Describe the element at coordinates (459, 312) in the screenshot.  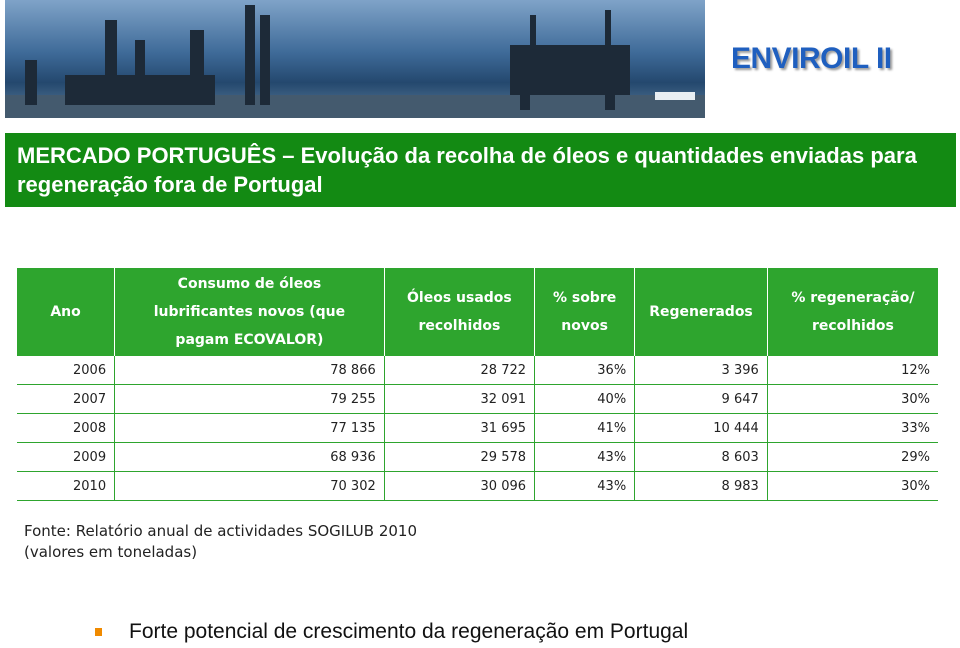
I see `column-header: Óleos usados recolhidos` at that location.